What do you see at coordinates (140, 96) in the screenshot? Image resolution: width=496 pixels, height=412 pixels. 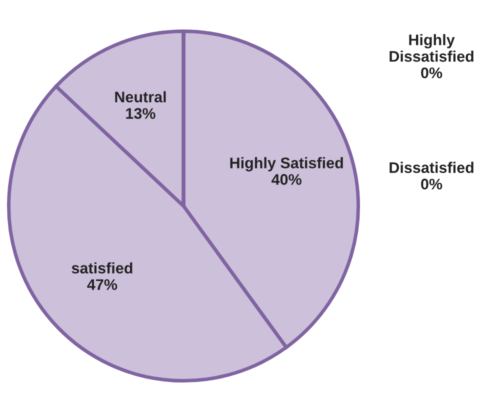 I see `slice-label: Neutral` at bounding box center [140, 96].